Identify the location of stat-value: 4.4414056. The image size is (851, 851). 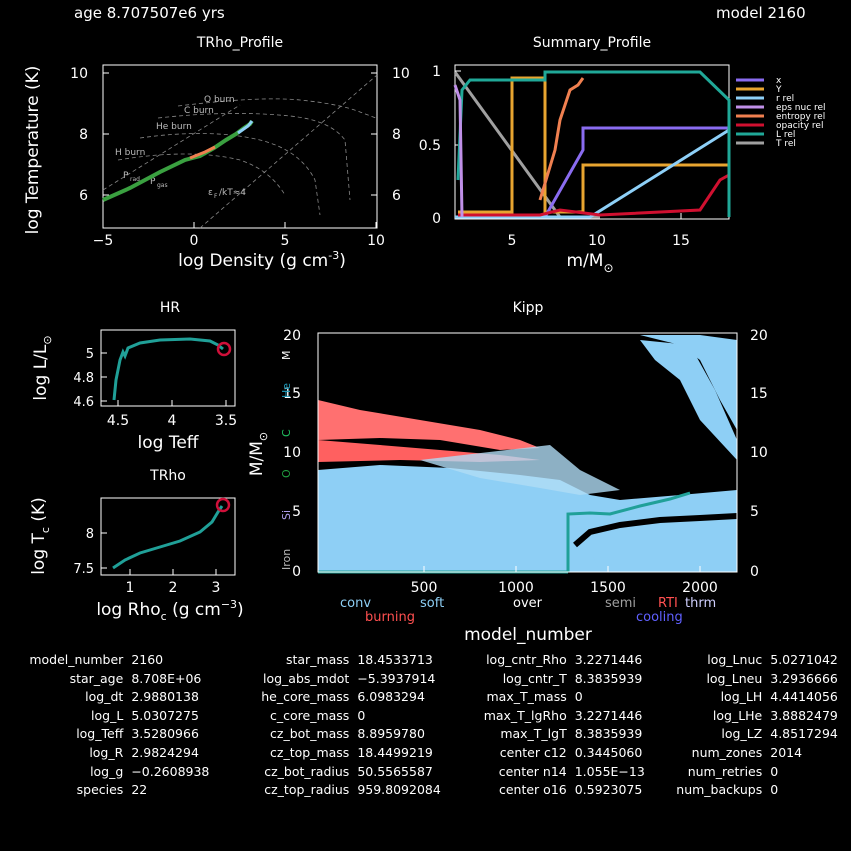
(804, 697).